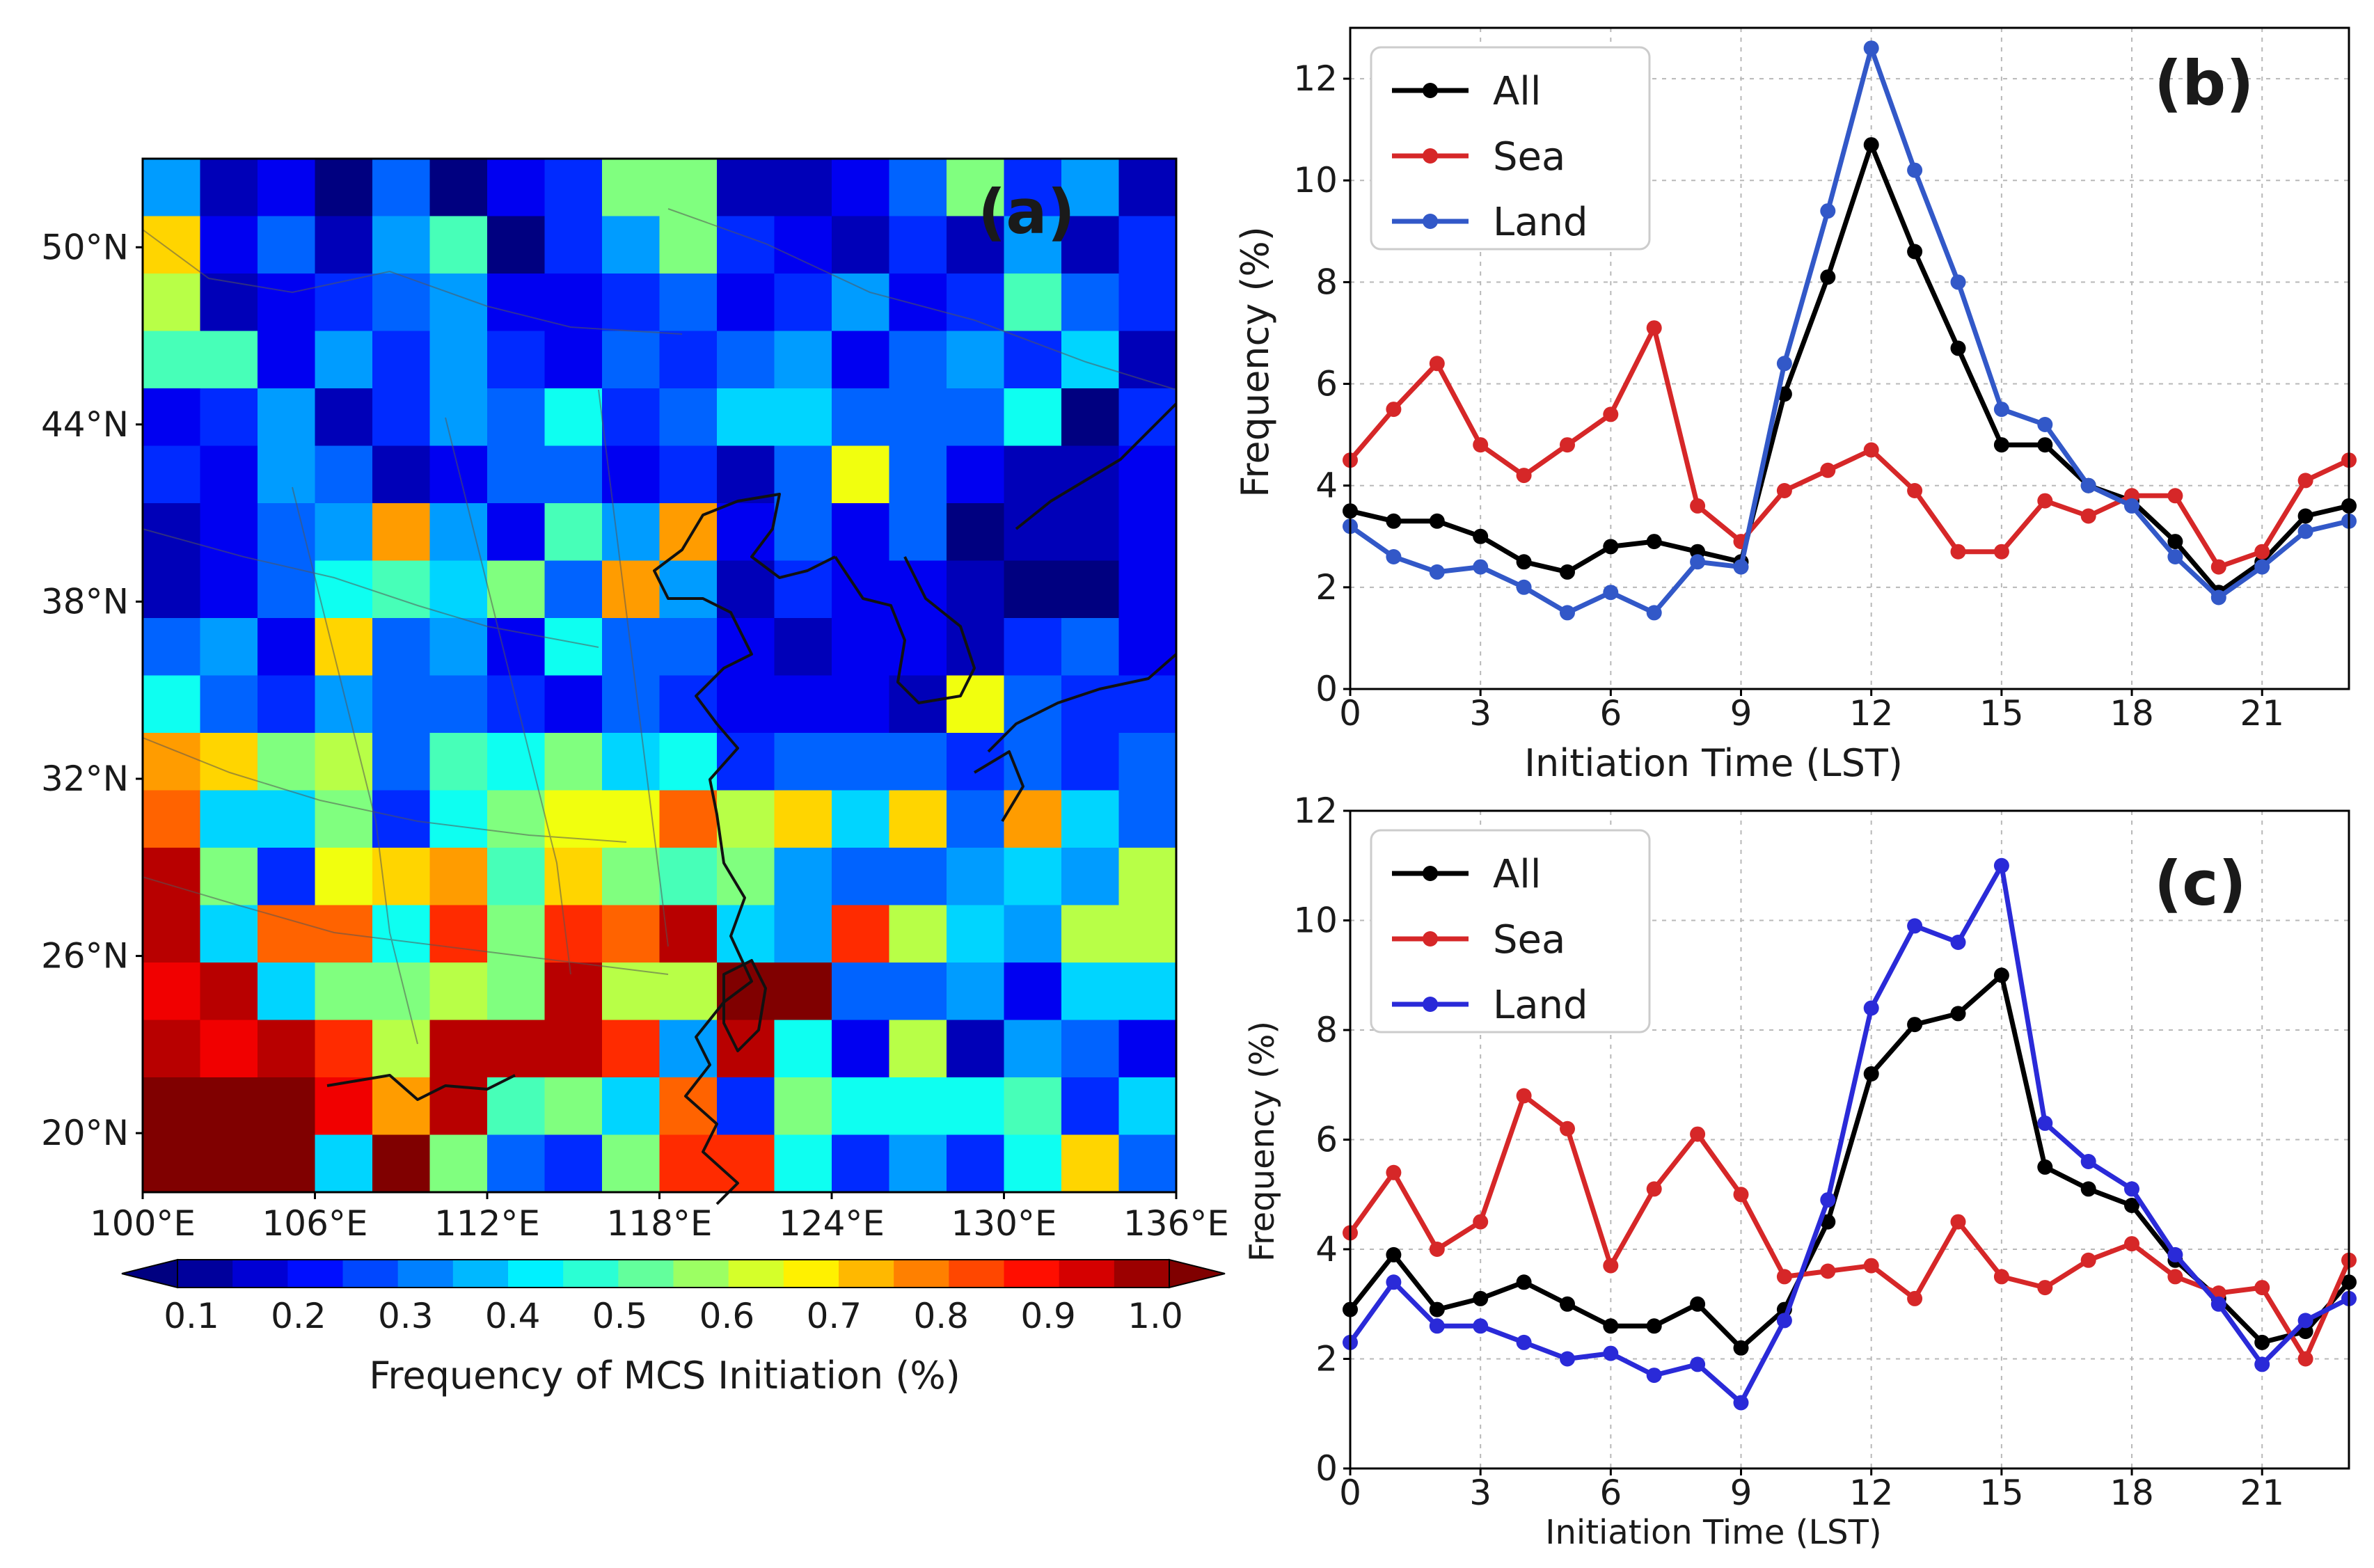 The image size is (2374, 1568). Describe the element at coordinates (1315, 180) in the screenshot. I see `y-tick-label: 10` at that location.